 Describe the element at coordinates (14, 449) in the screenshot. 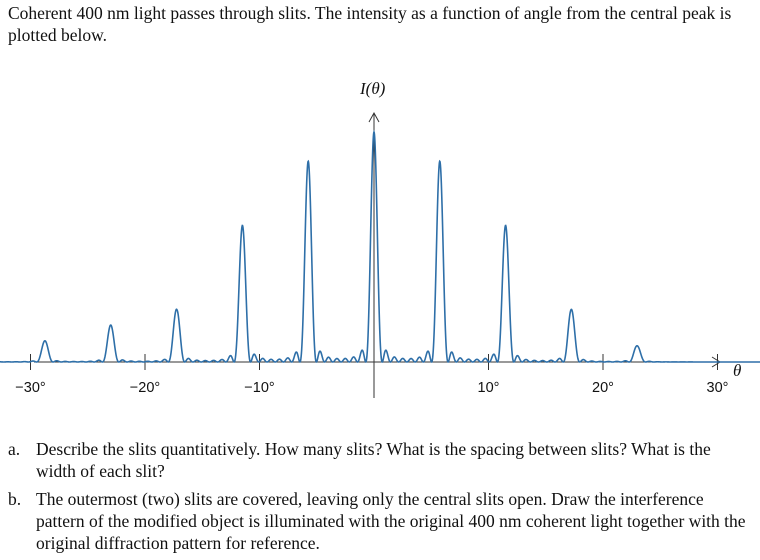

I see `question-a-marker: a.` at that location.